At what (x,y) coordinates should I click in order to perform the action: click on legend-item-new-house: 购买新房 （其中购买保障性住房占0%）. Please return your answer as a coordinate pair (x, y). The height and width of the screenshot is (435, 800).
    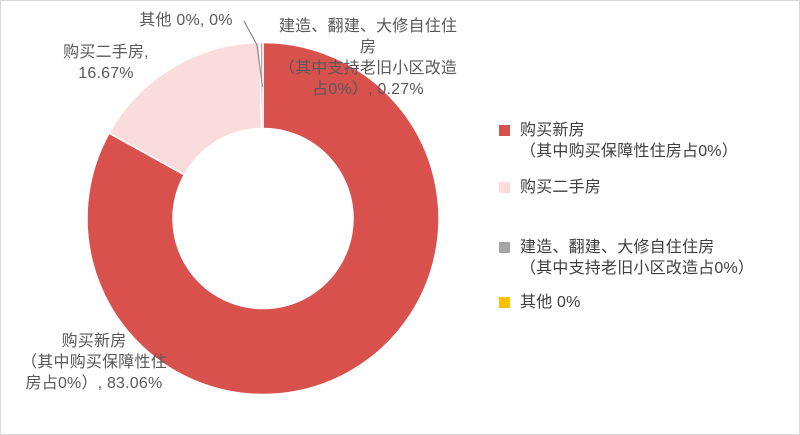
    Looking at the image, I should click on (618, 141).